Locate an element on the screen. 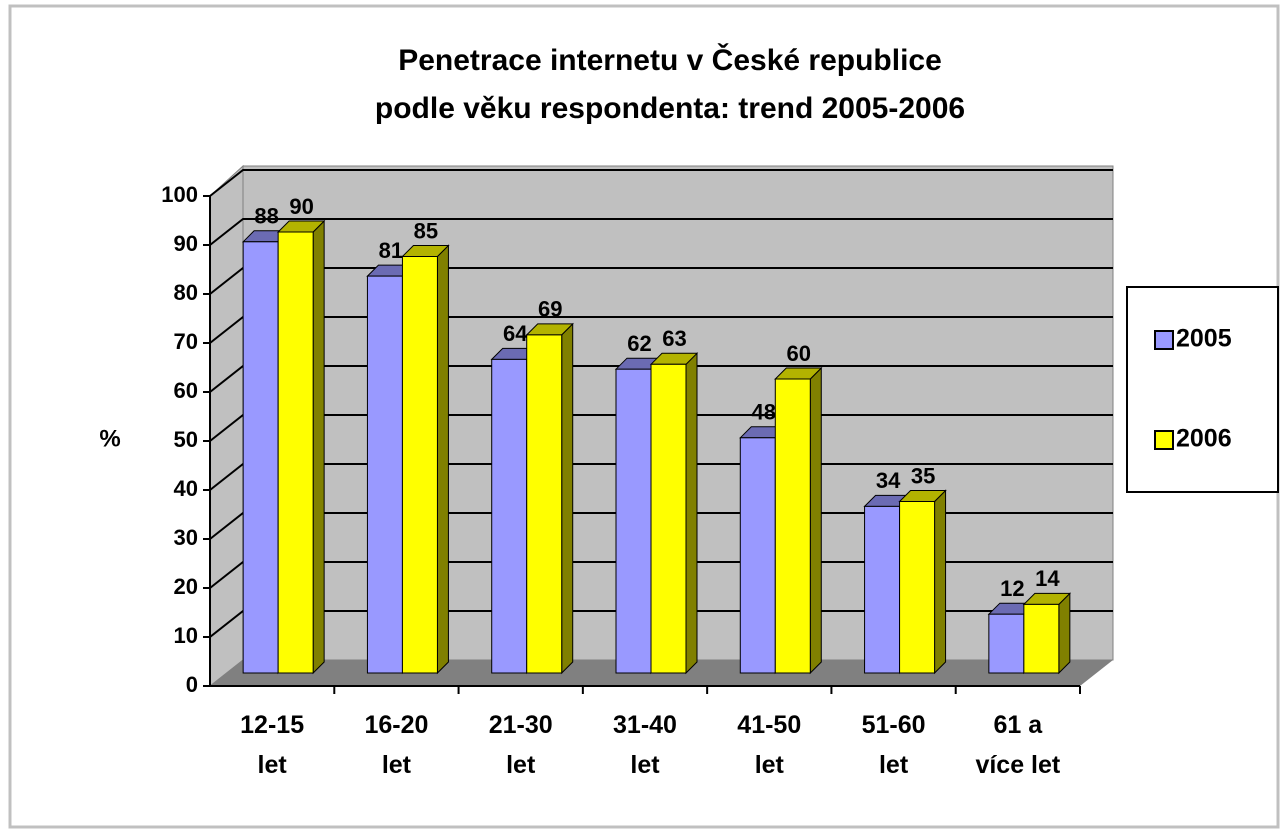  legend is located at coordinates (1202, 389).